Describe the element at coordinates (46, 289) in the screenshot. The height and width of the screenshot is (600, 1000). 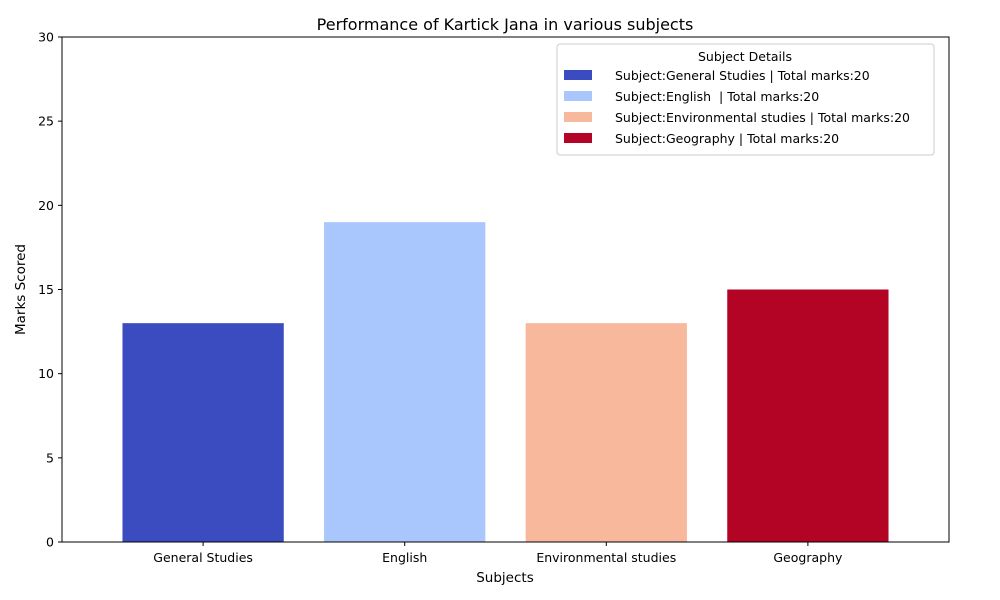
I see `y-tick-label: 15` at that location.